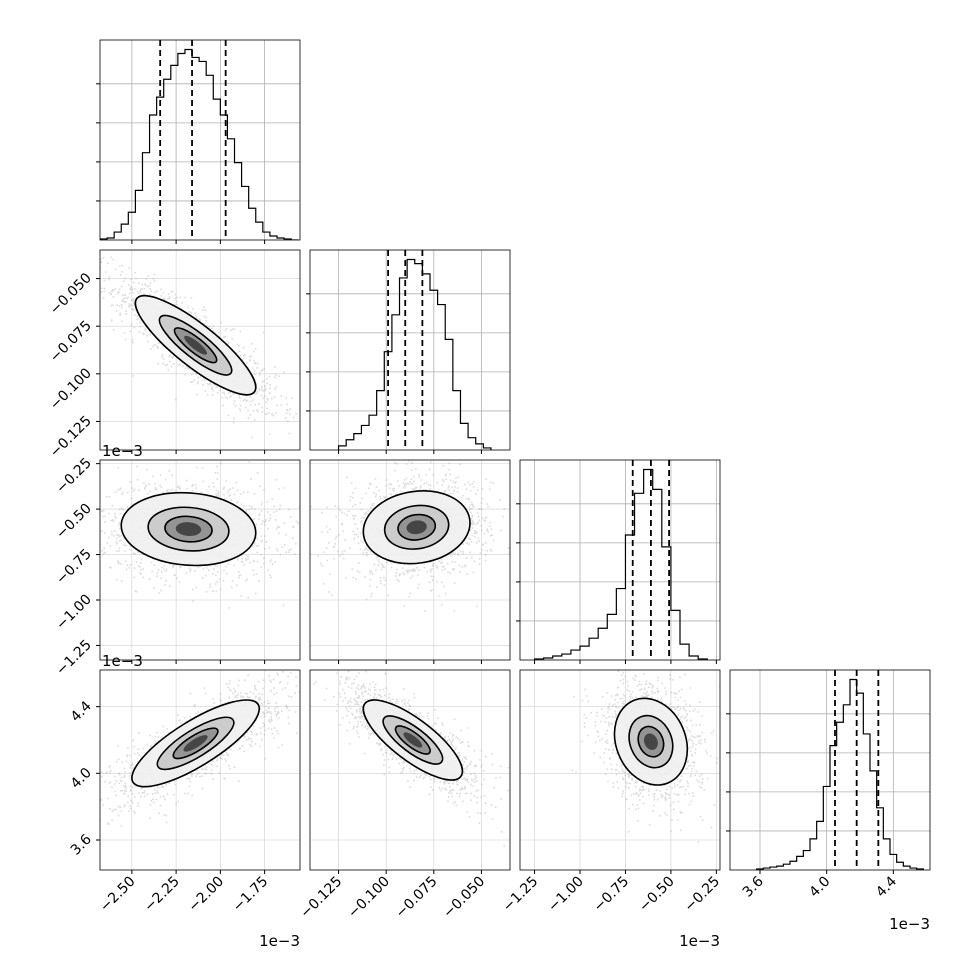 This screenshot has width=970, height=970. I want to click on y-tick-label: −0.50, so click(74, 522).